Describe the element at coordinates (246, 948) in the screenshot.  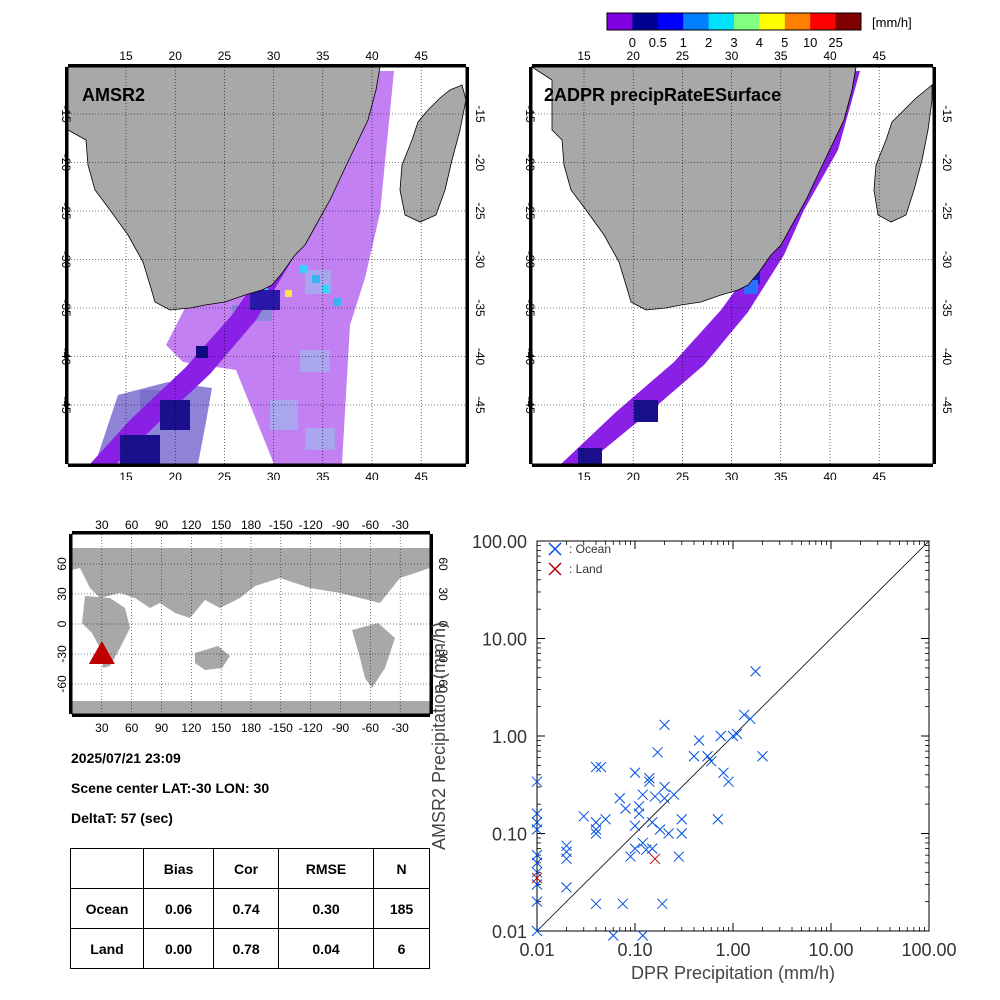
I see `stats-cell: 0.78` at that location.